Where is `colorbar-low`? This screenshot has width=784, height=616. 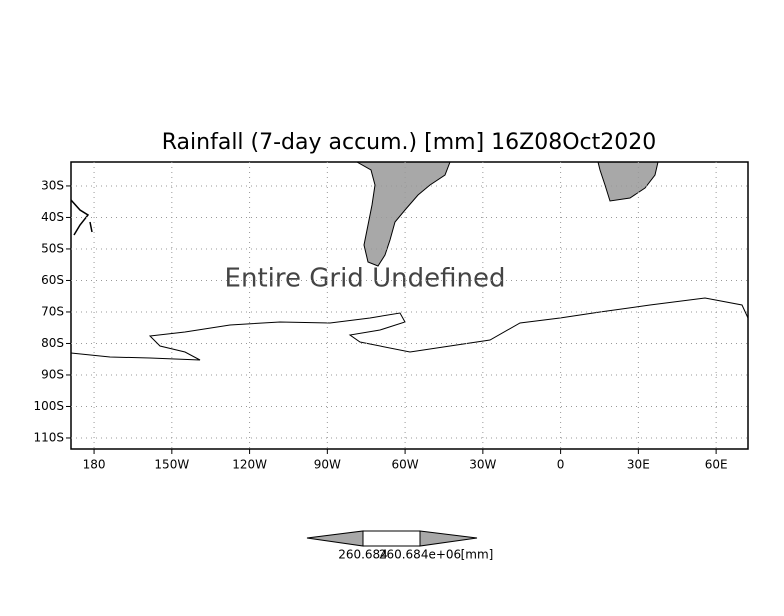 colorbar-low is located at coordinates (335, 538).